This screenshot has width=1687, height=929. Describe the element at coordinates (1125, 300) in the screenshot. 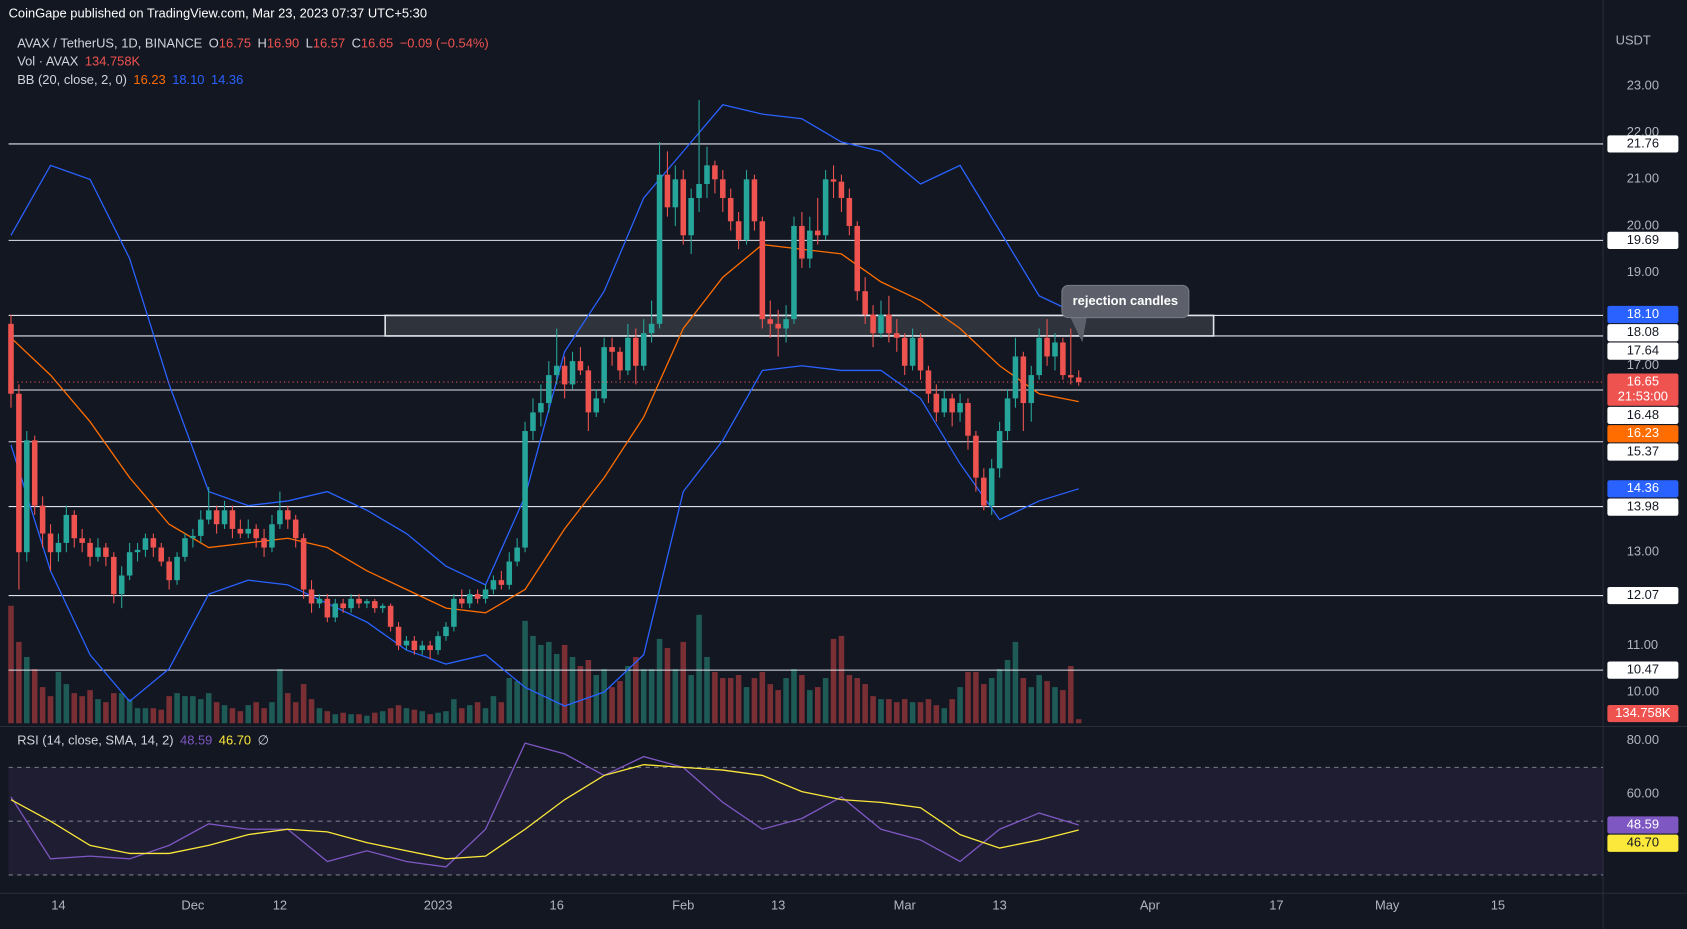

I see `callout-text: rejection candles` at that location.